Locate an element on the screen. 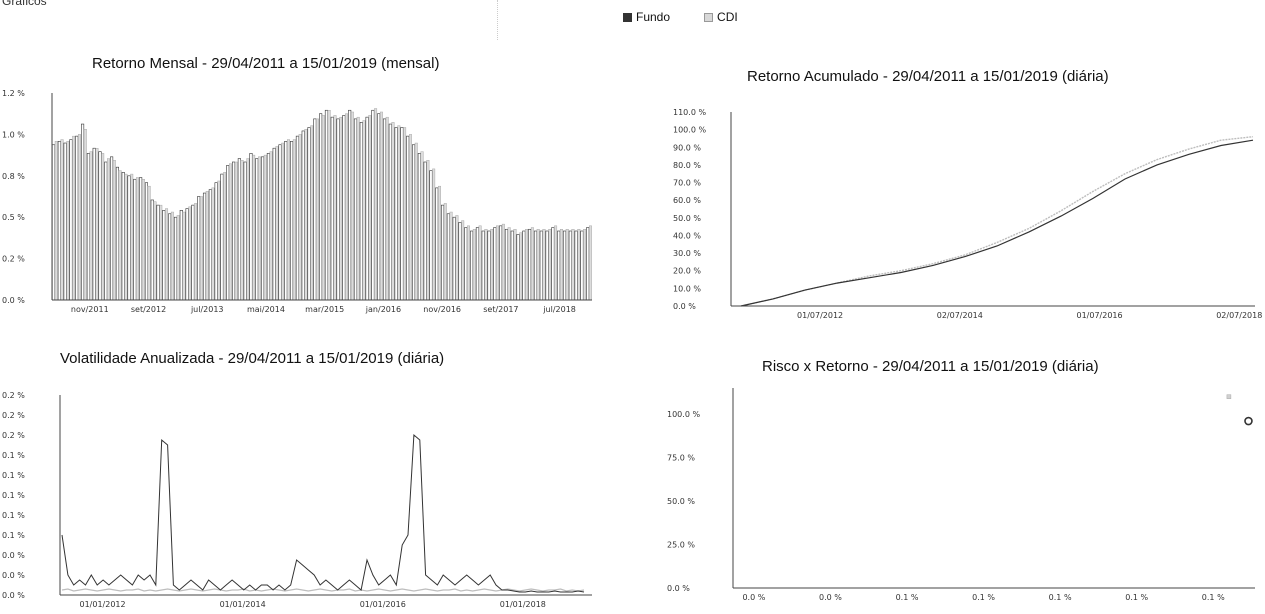 The image size is (1265, 614). y-tick-label: 50.0 % is located at coordinates (687, 218).